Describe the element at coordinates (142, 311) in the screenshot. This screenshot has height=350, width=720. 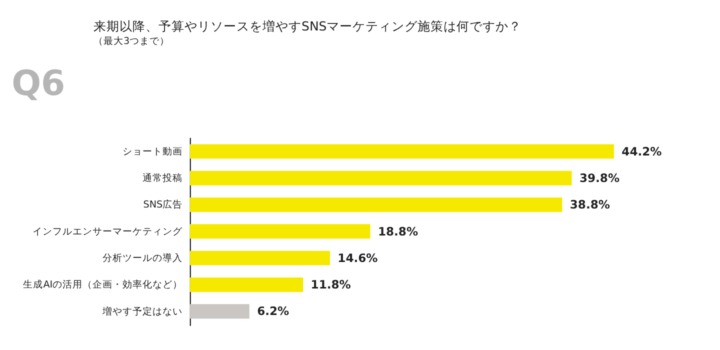
I see `y-tick-label: 増やす予定はない` at that location.